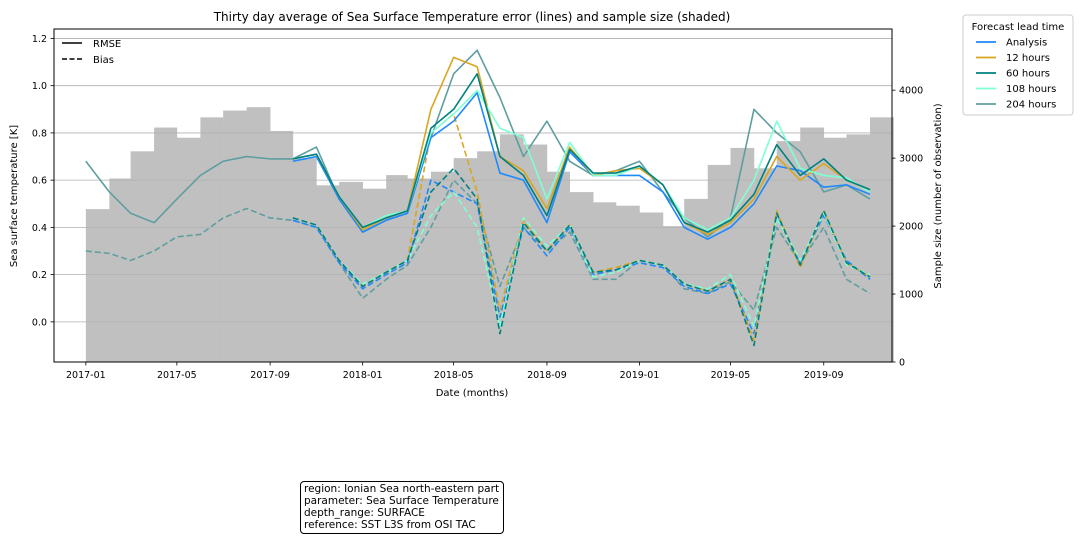 This screenshot has width=1084, height=540. Describe the element at coordinates (363, 375) in the screenshot. I see `x-tick-label: 2018-01` at that location.